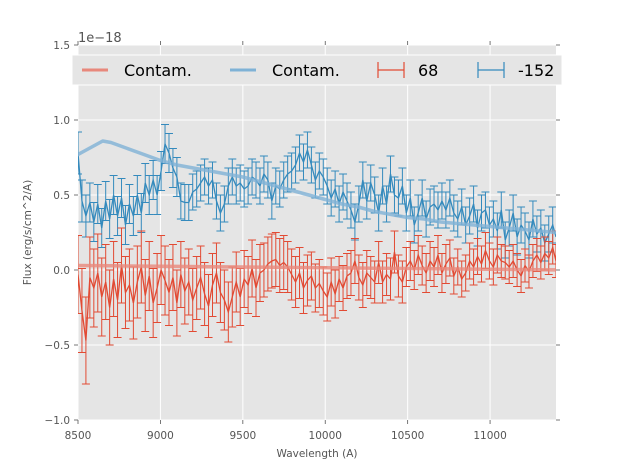 This screenshot has height=467, width=617. What do you see at coordinates (58, 421) in the screenshot?
I see `y-tick-label: −1.0` at bounding box center [58, 421].